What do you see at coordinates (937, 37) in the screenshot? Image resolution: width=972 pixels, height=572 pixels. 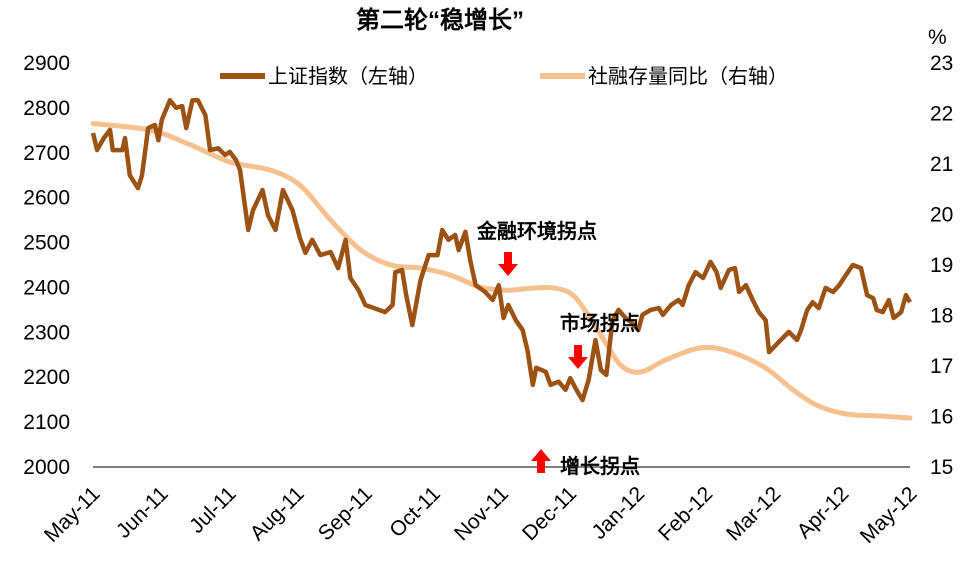 I see `right-axis-unit: %` at bounding box center [937, 37].